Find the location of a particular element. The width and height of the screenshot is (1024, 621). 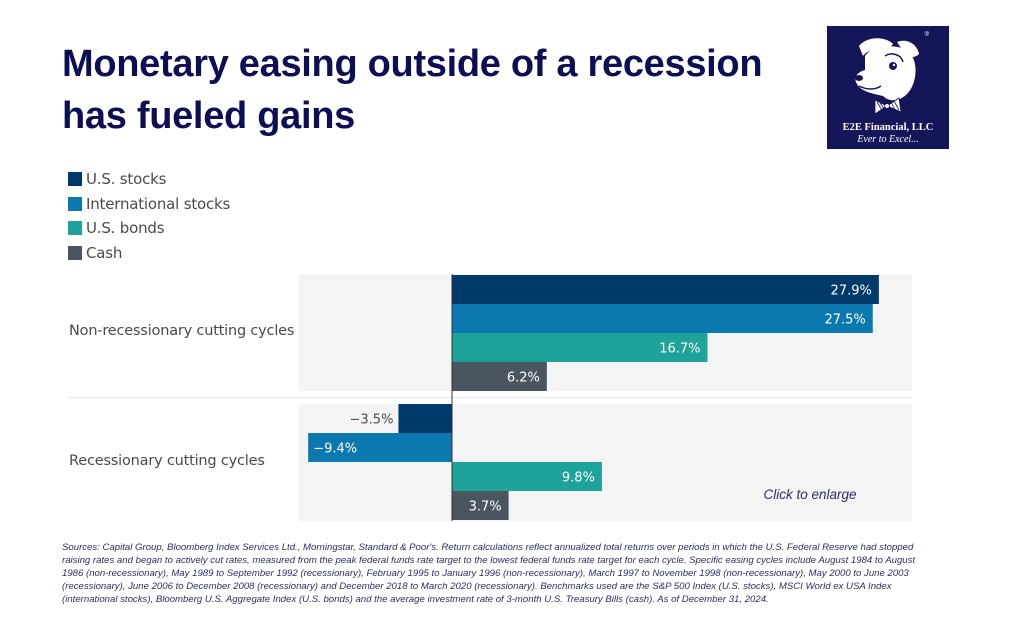

legend-item-international-stocks: International stocks is located at coordinates (149, 204).